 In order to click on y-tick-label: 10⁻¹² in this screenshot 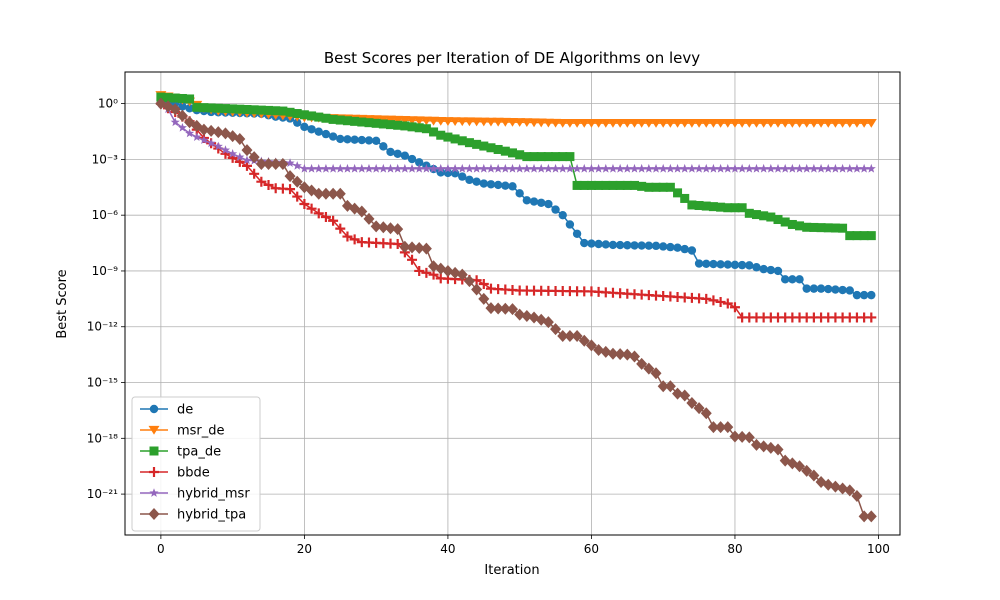, I will do `click(102, 327)`.